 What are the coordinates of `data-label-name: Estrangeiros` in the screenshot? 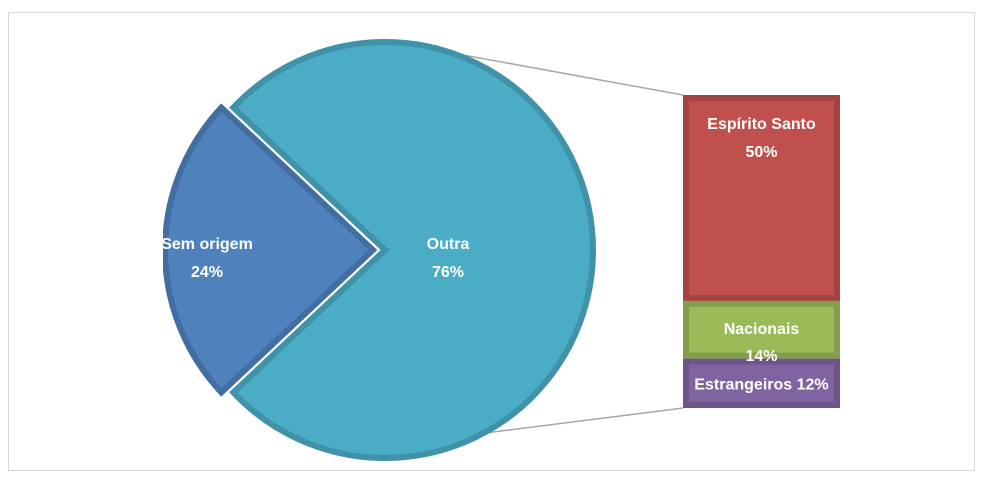 It's located at (743, 385).